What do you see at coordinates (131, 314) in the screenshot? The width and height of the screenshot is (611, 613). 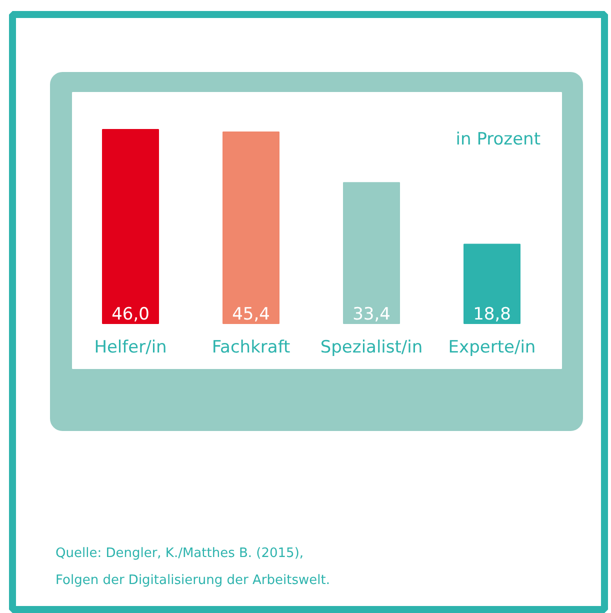 I see `data-label: 46,0` at bounding box center [131, 314].